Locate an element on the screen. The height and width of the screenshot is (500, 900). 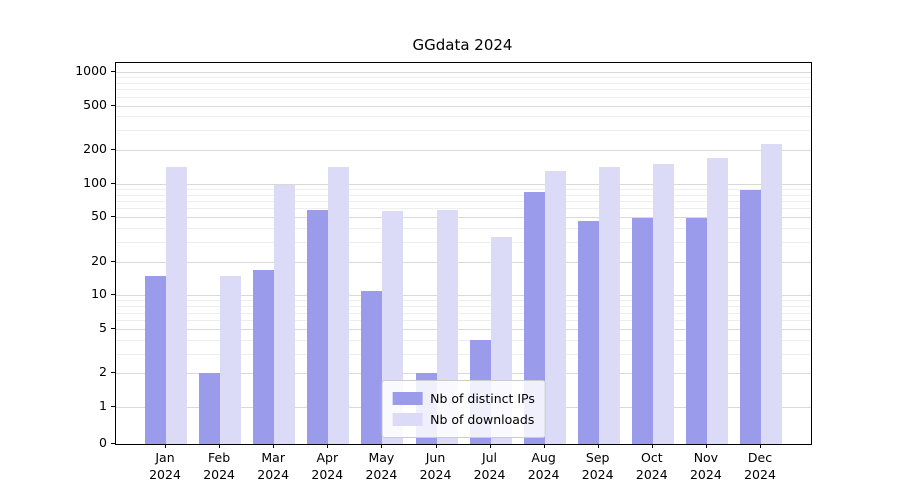
x-tick-label: Aug 2024 is located at coordinates (543, 466).